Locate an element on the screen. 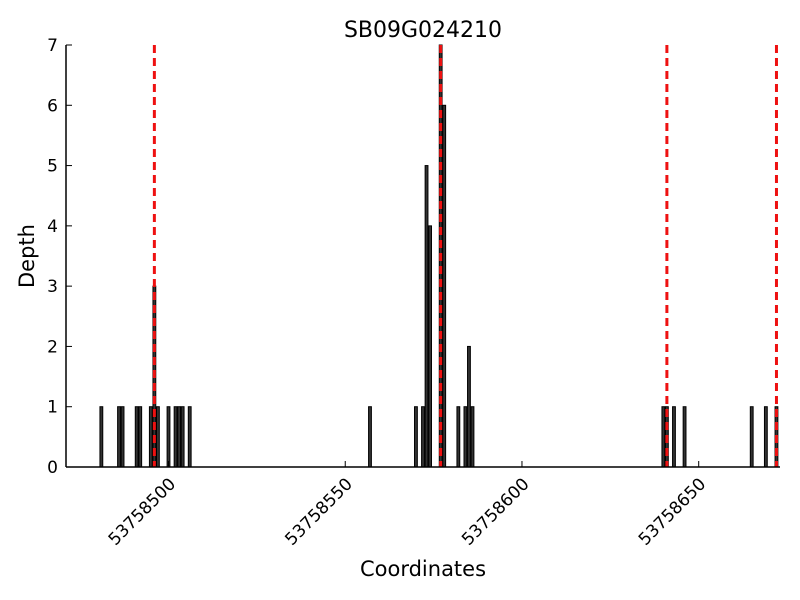  y-tick-label: 1 is located at coordinates (52, 408).